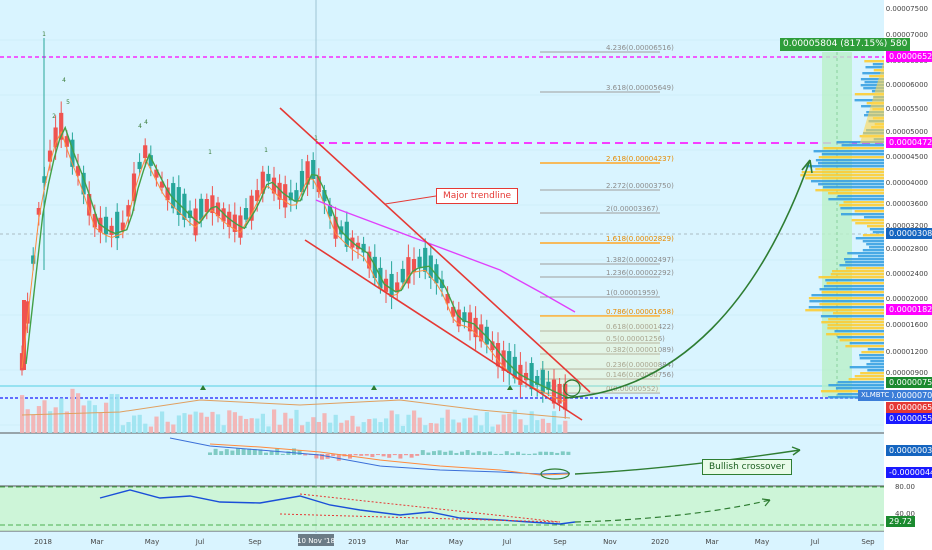 The height and width of the screenshot is (550, 932). What do you see at coordinates (907, 109) in the screenshot?
I see `price-axis-tick: 0.00005500` at bounding box center [907, 109].